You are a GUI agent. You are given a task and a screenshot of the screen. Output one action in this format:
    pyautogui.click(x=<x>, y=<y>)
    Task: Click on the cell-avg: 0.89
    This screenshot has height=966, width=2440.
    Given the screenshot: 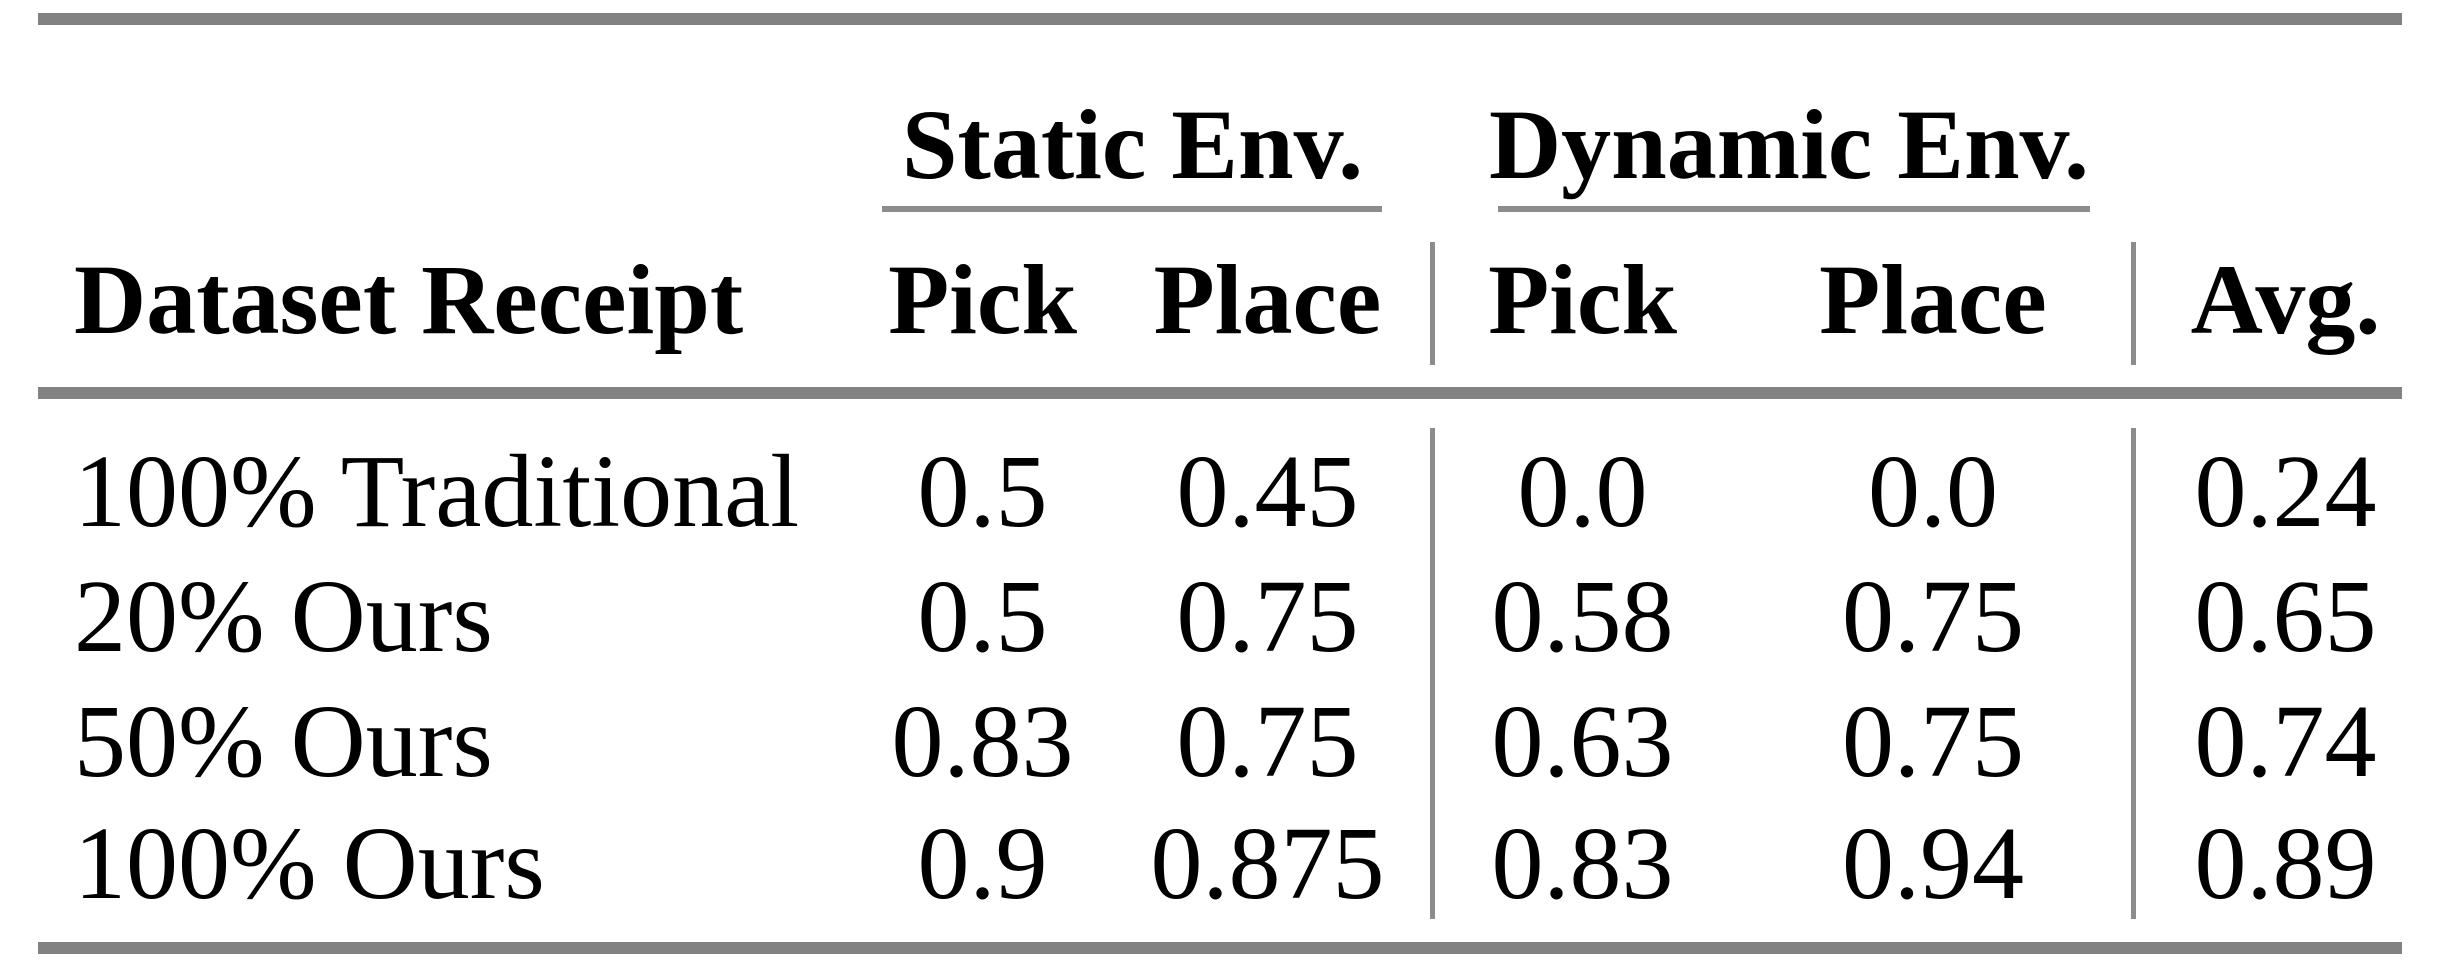 What is the action you would take?
    pyautogui.click(x=2285, y=863)
    